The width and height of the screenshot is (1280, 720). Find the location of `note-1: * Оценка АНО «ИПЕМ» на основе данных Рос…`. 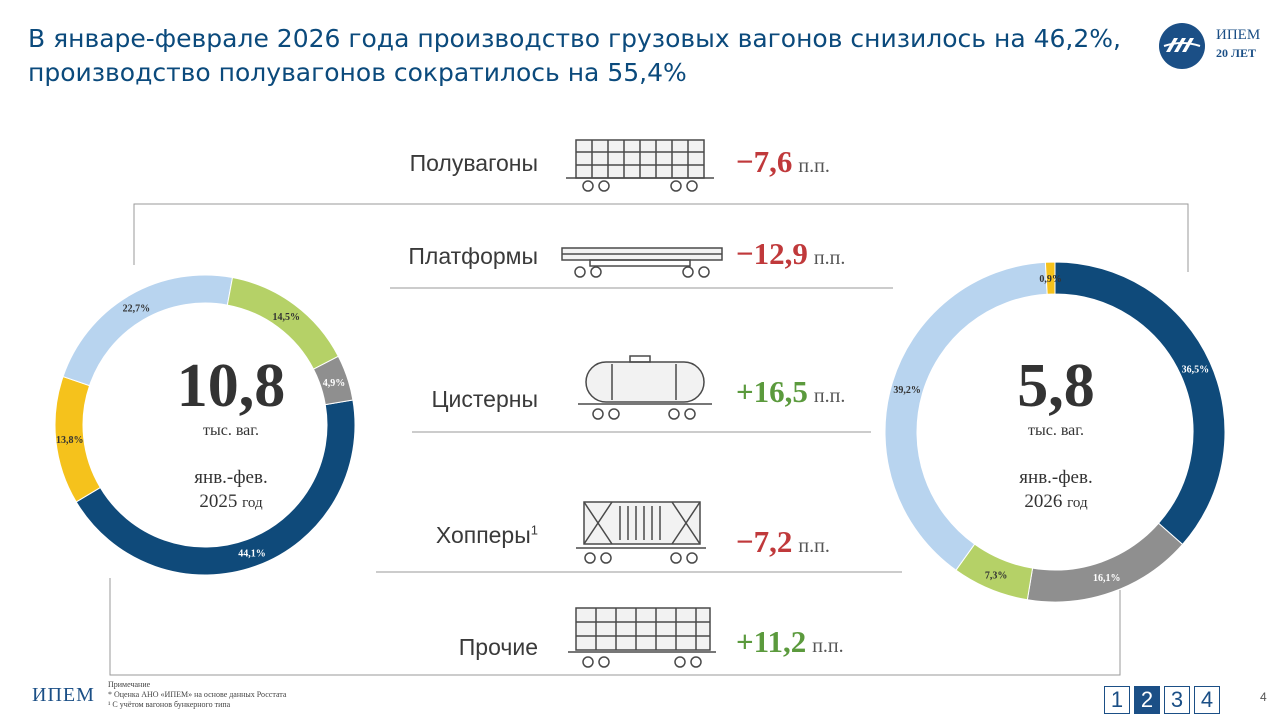

note-1: * Оценка АНО «ИПЕМ» на основе данных Рос… is located at coordinates (197, 694).